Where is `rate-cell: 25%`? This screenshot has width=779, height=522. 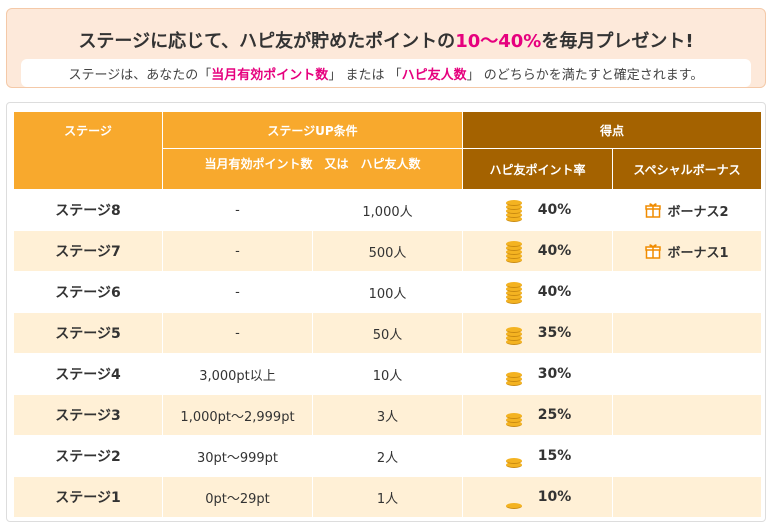
rate-cell: 25% is located at coordinates (537, 415).